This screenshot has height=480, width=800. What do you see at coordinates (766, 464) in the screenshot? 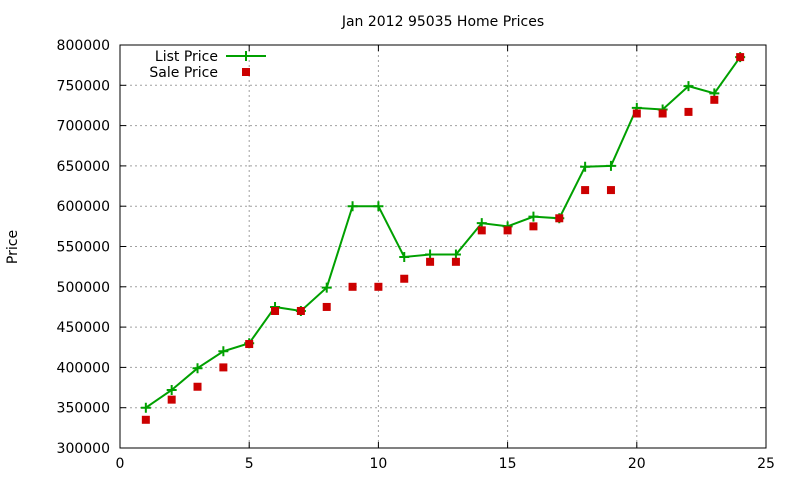
I see `x-tick-label: 25` at bounding box center [766, 464].